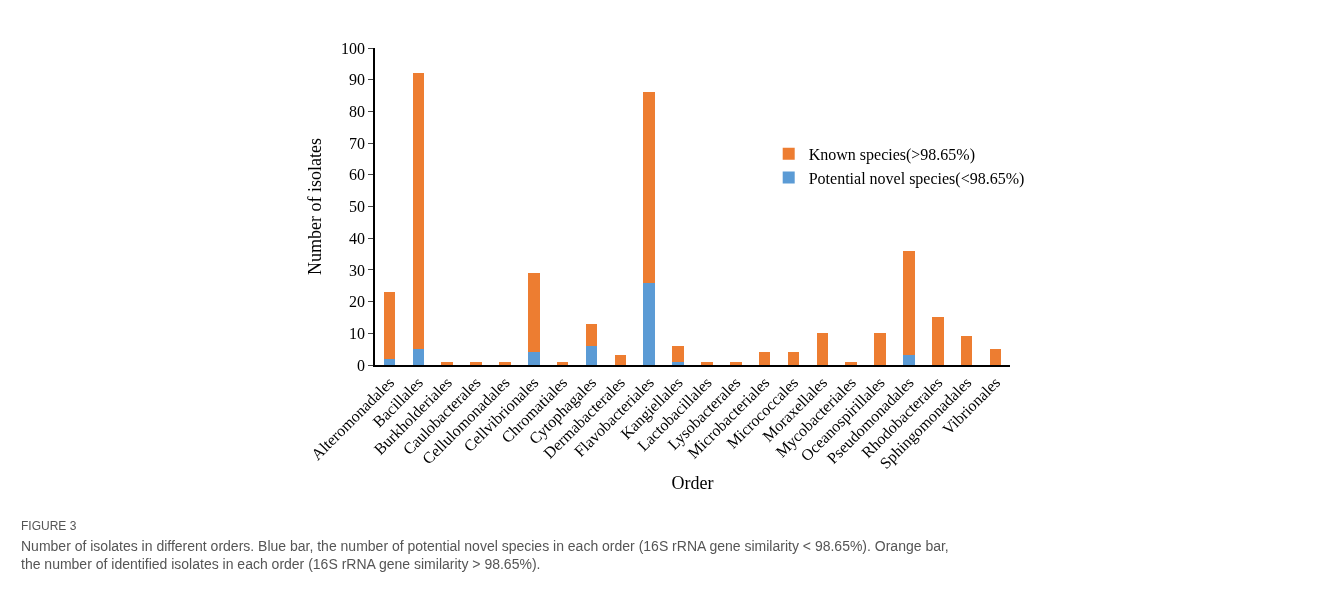  I want to click on y-tick-label: 0, so click(361, 365).